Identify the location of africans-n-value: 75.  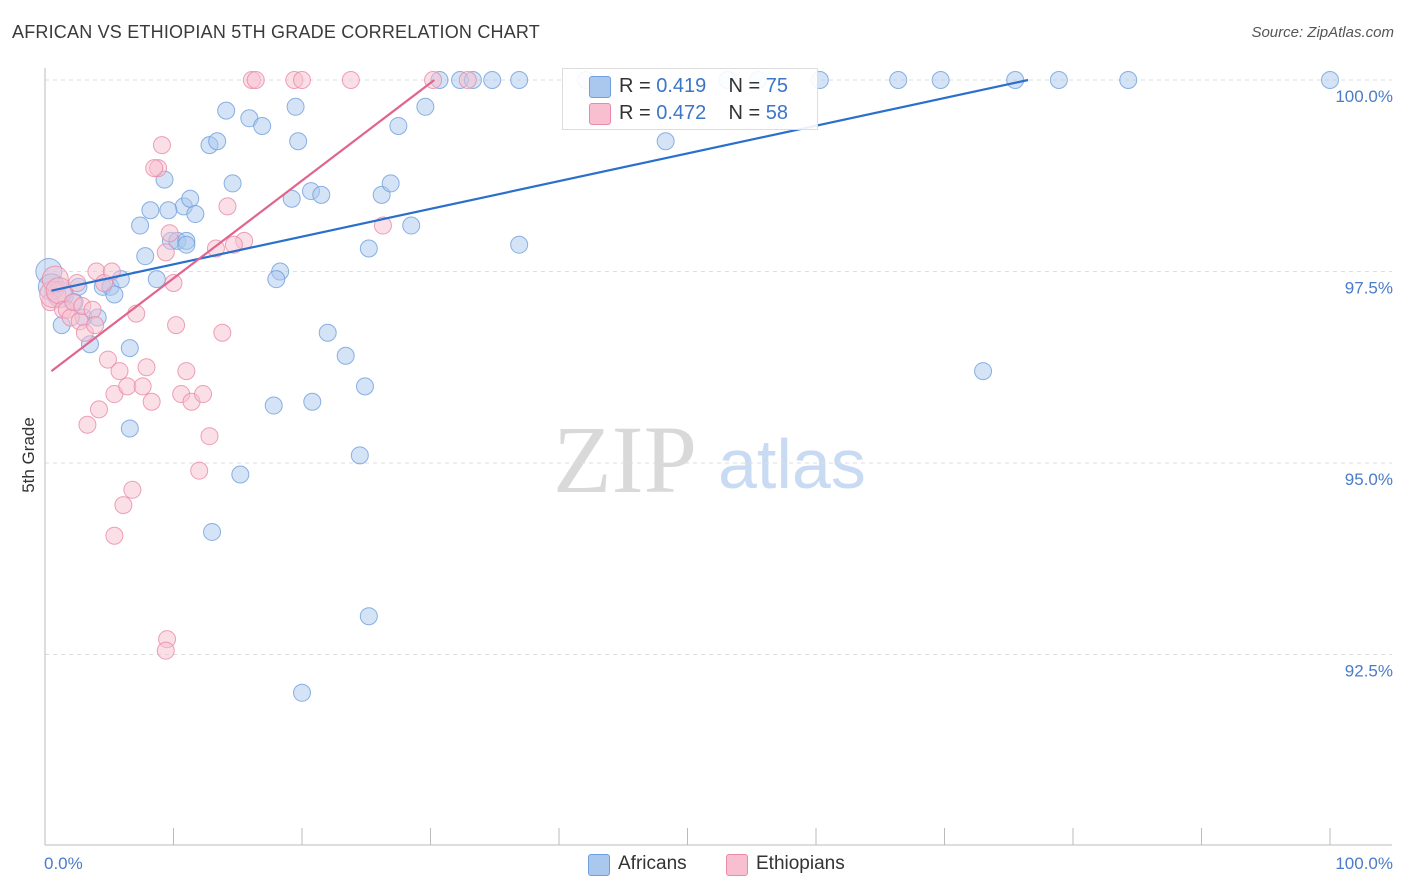
(777, 86).